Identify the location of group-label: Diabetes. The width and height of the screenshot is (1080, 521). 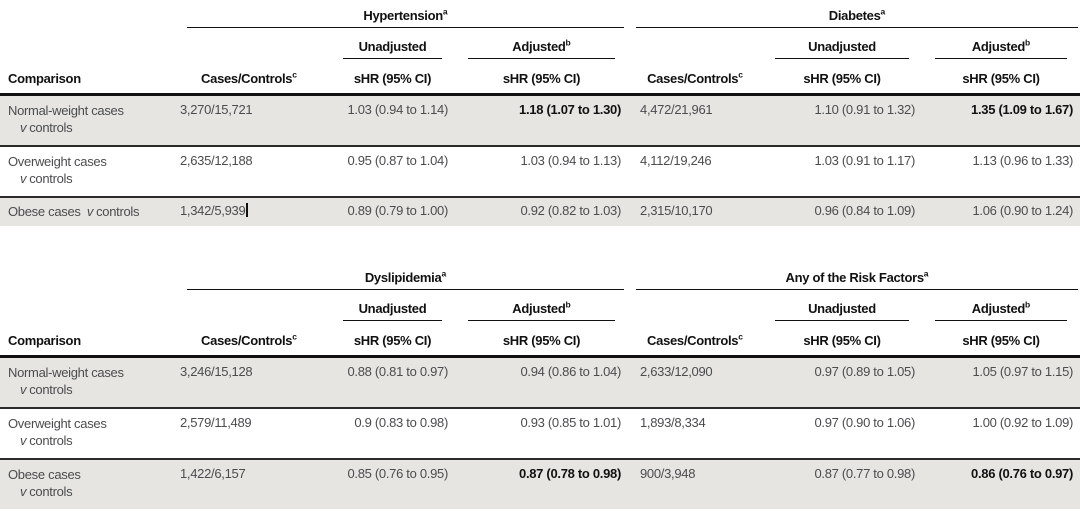
(854, 15).